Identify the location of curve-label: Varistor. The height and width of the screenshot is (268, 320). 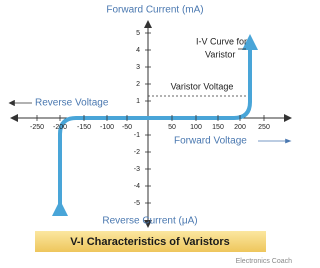
(220, 54).